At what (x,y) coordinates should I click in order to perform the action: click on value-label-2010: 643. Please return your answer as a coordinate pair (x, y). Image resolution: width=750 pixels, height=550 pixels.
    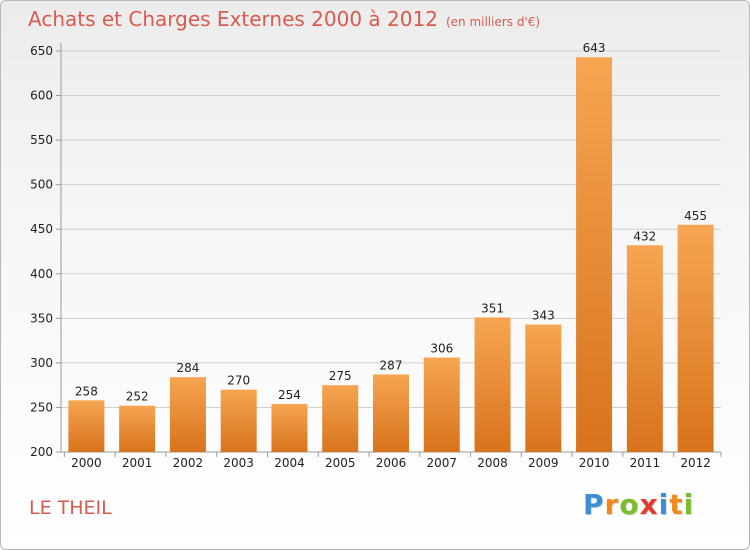
    Looking at the image, I should click on (594, 48).